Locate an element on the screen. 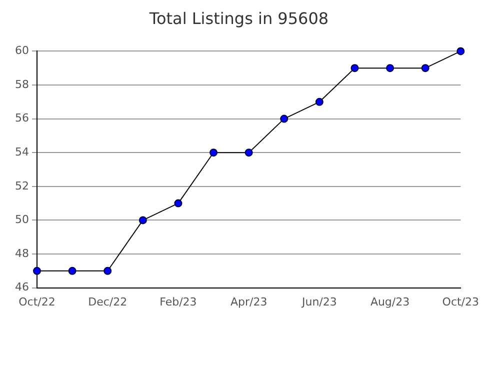 The height and width of the screenshot is (380, 490). y-tick-label: 54 is located at coordinates (21, 151).